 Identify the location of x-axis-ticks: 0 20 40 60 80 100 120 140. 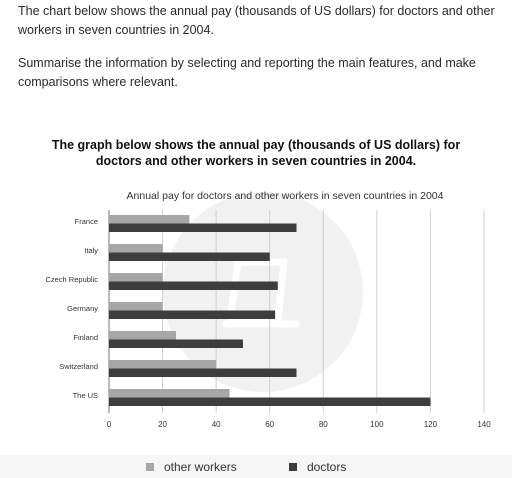
(299, 424).